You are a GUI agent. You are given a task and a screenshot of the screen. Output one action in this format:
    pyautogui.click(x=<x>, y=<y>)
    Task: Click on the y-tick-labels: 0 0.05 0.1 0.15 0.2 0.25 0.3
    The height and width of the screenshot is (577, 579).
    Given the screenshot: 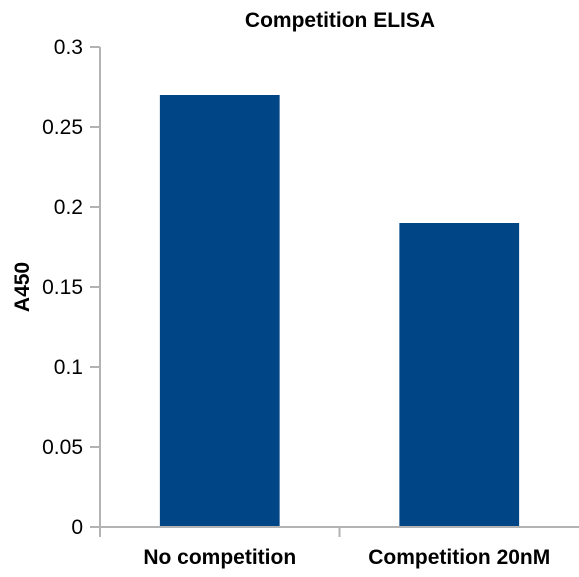 What is the action you would take?
    pyautogui.click(x=62, y=287)
    